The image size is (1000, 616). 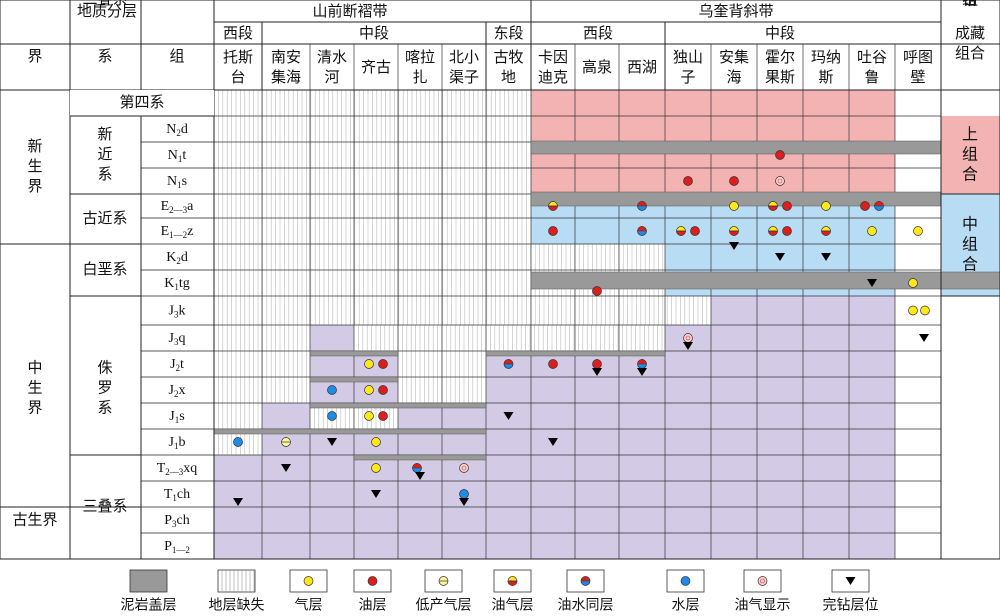 I want to click on well-area-label: 地, so click(x=508, y=77).